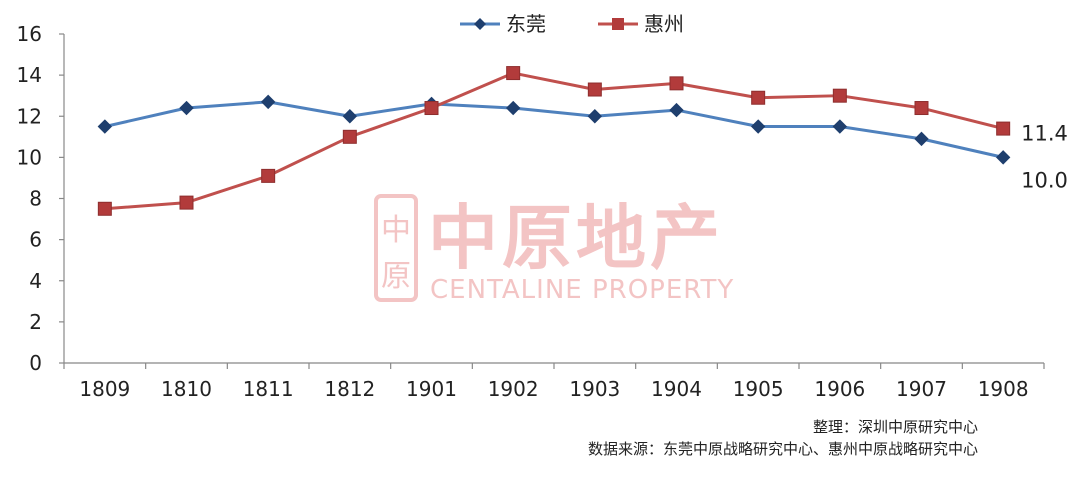  Describe the element at coordinates (503, 24) in the screenshot. I see `legend-item-1: 东莞` at that location.